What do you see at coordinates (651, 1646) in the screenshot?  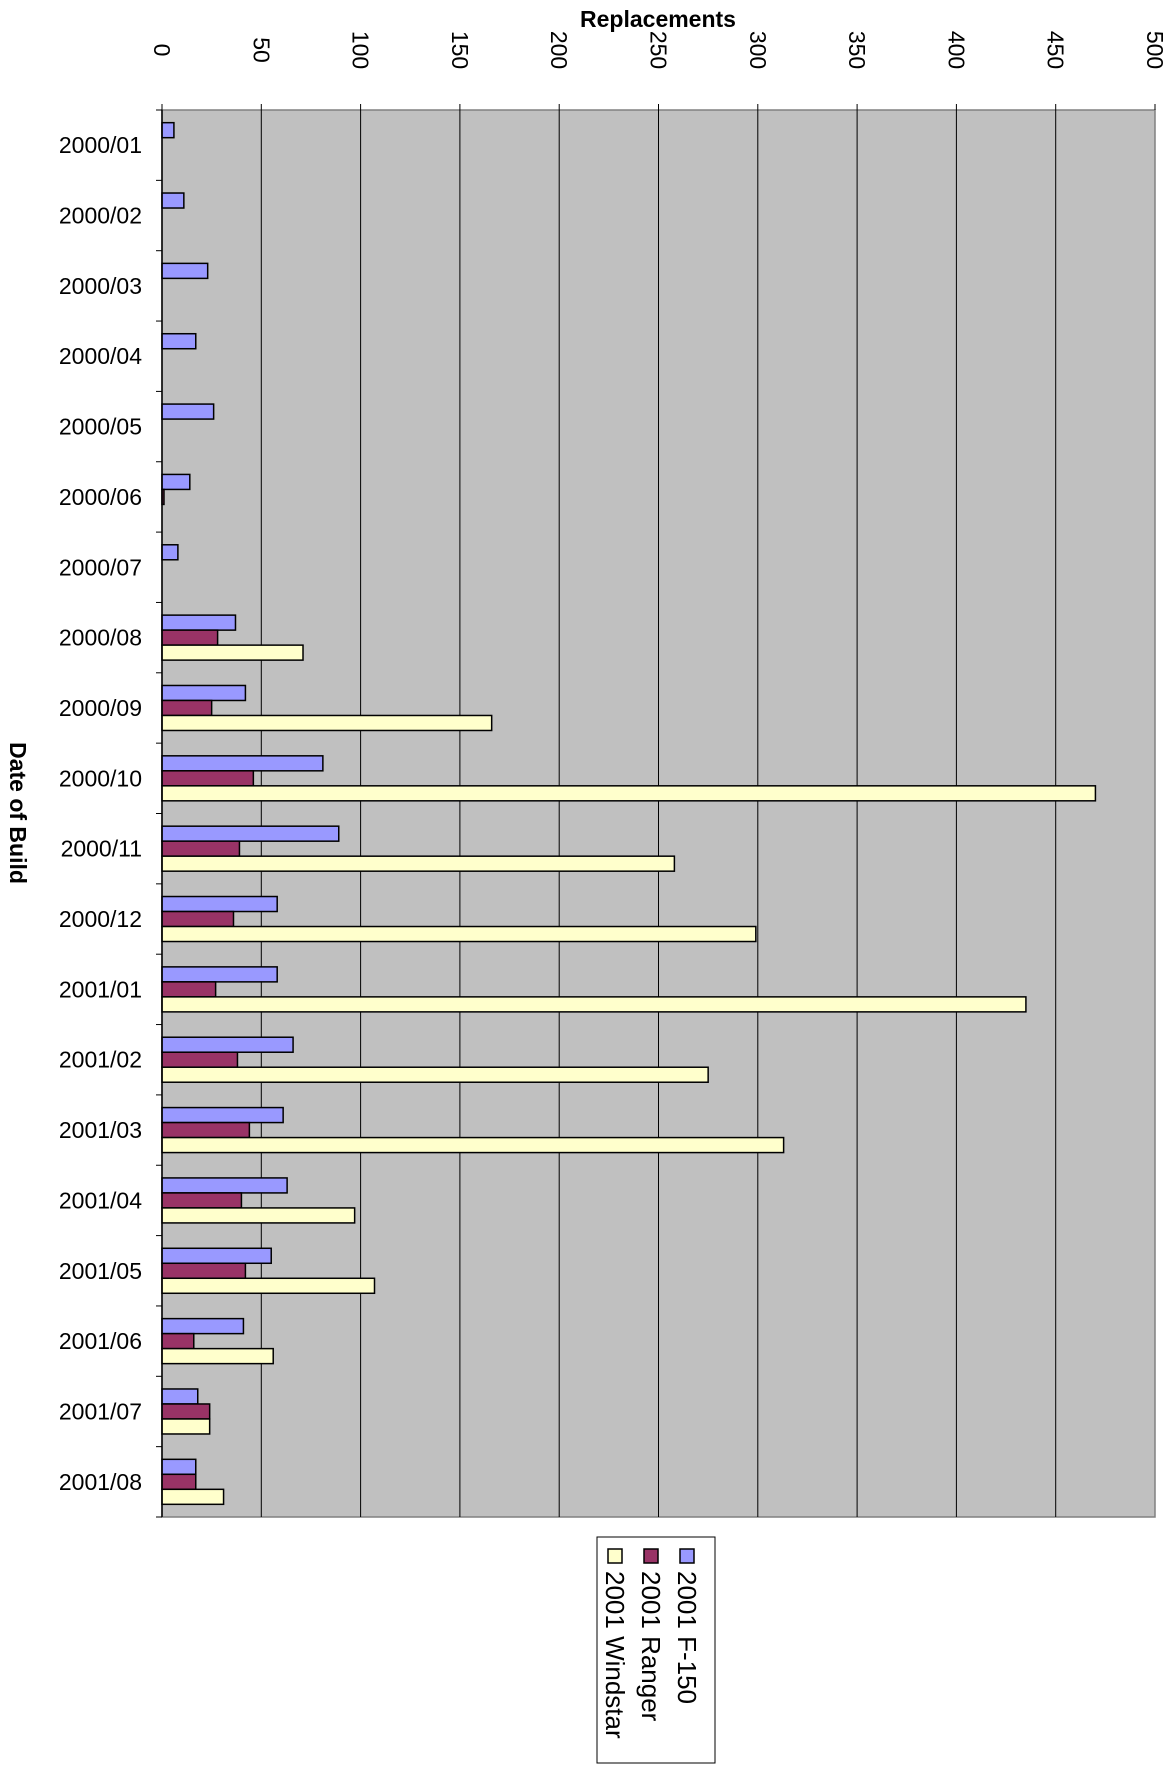 I see `legend-label: 2001 Ranger` at bounding box center [651, 1646].